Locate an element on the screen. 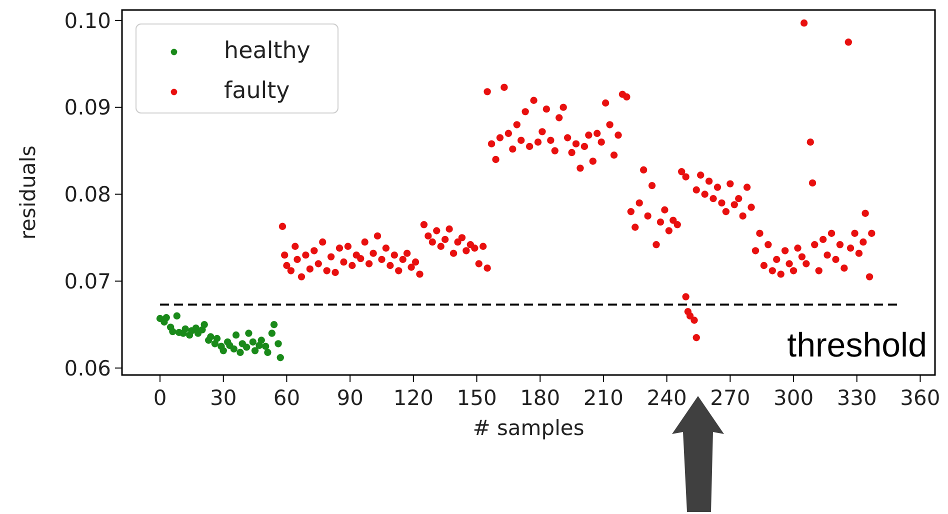  x-tick-label: 30 is located at coordinates (223, 398).